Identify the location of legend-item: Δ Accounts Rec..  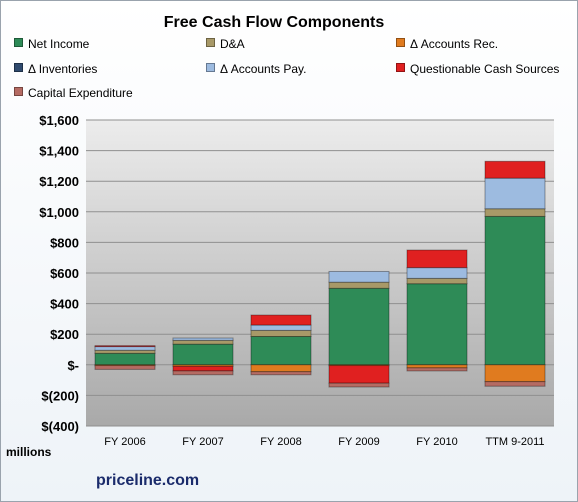
(447, 44).